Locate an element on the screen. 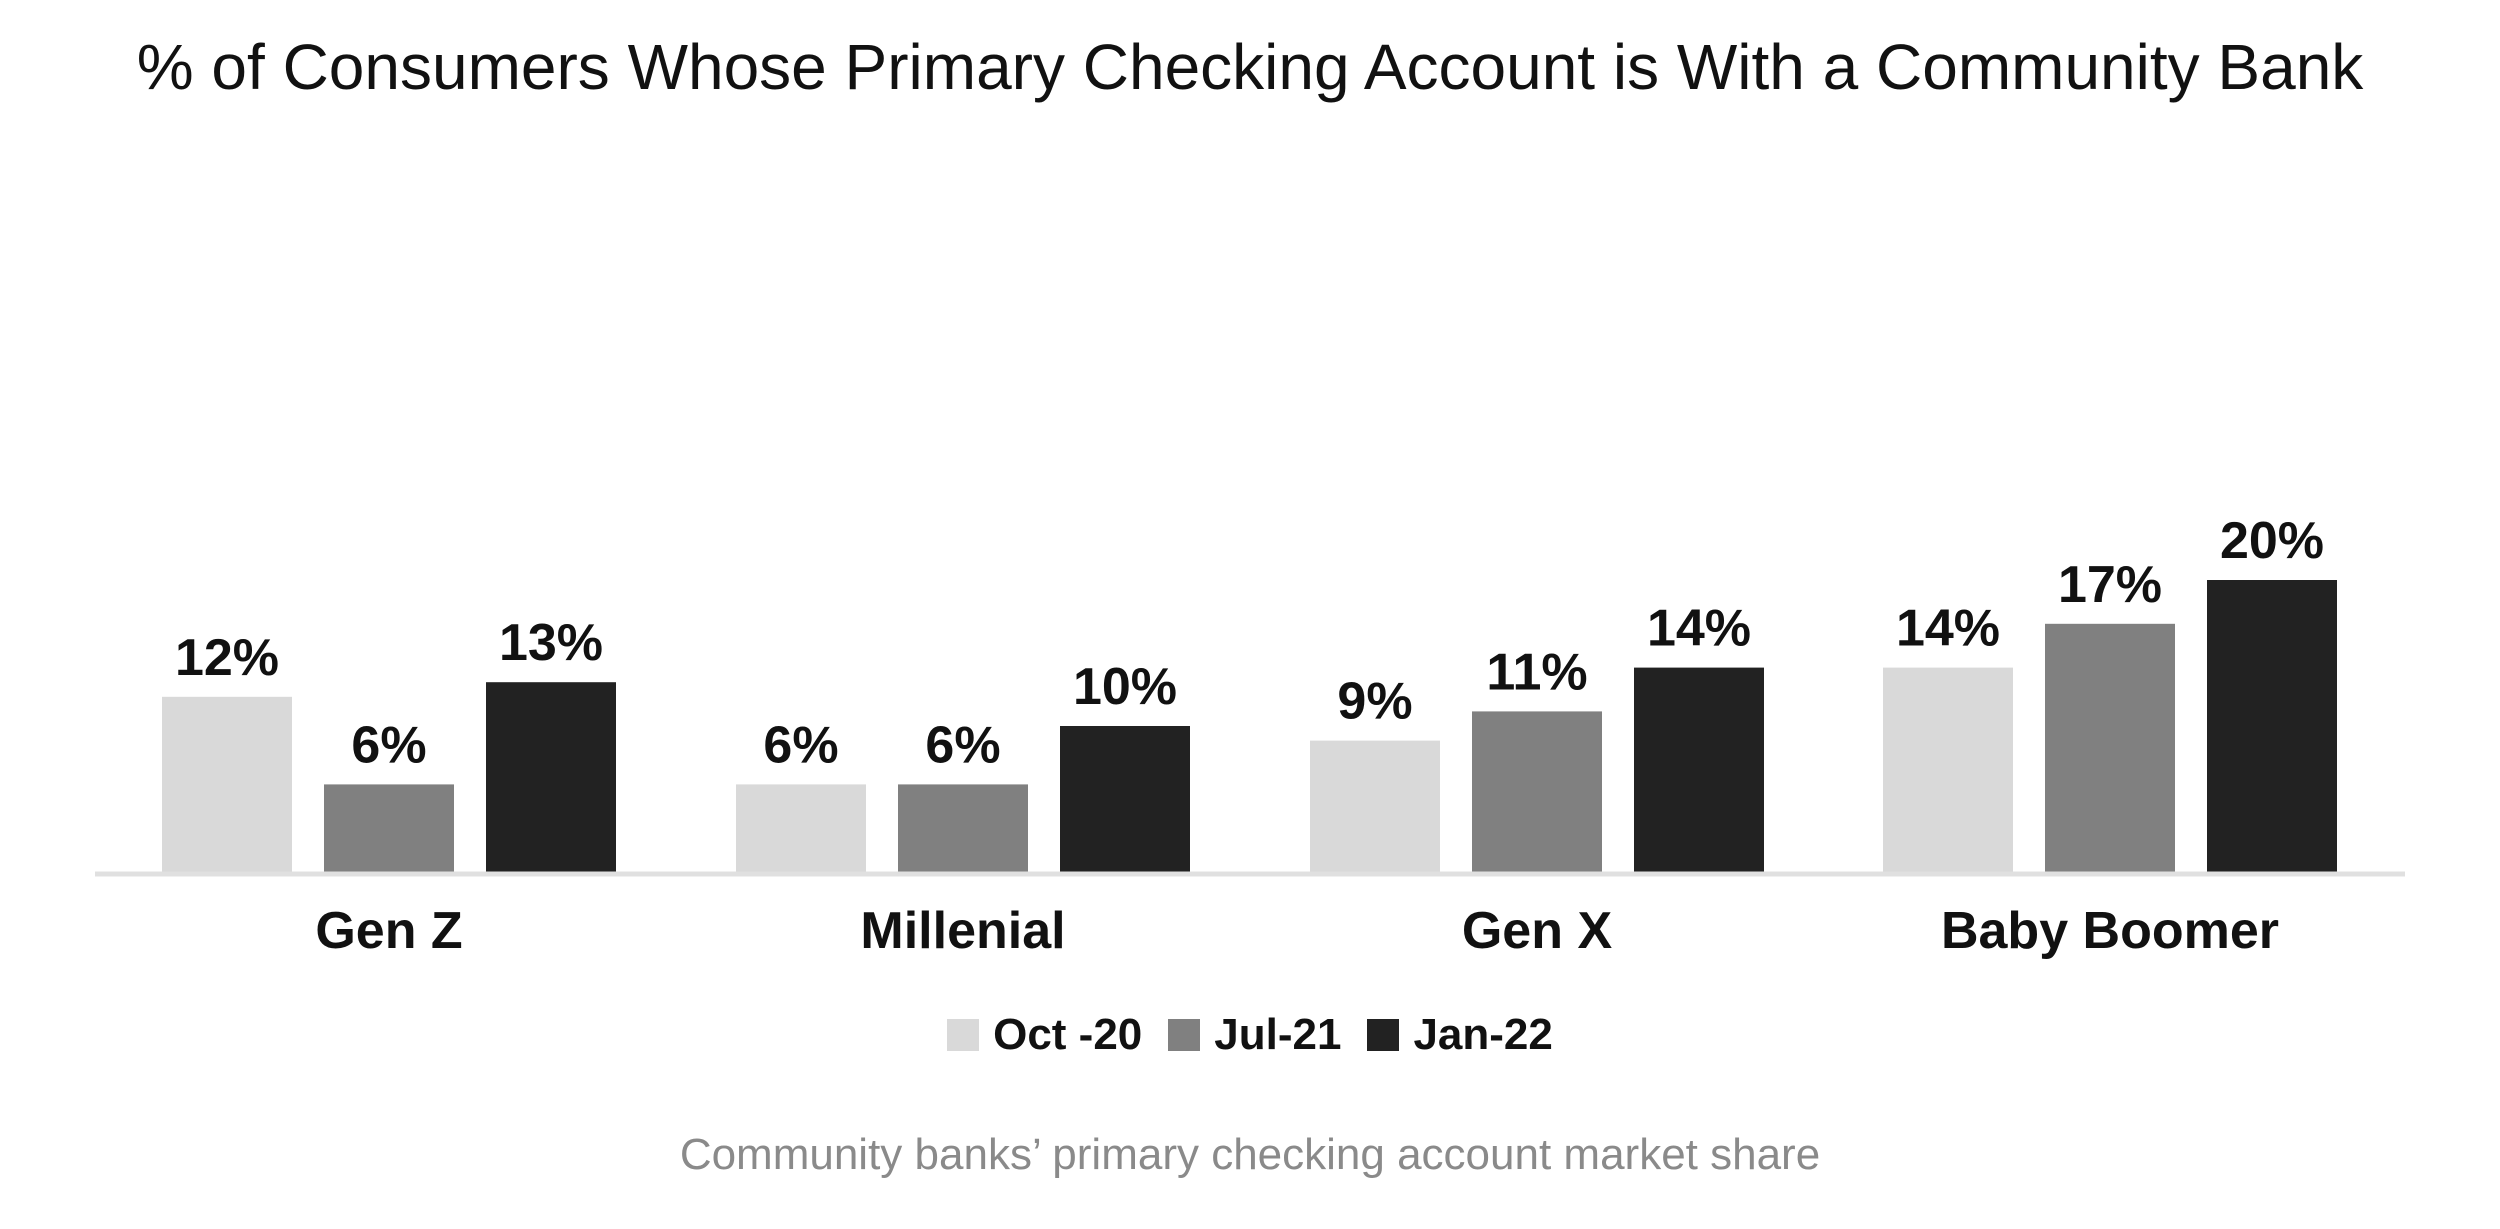 The image size is (2500, 1229). data-label-baby-boomer-jul-21: 17% is located at coordinates (2110, 585).